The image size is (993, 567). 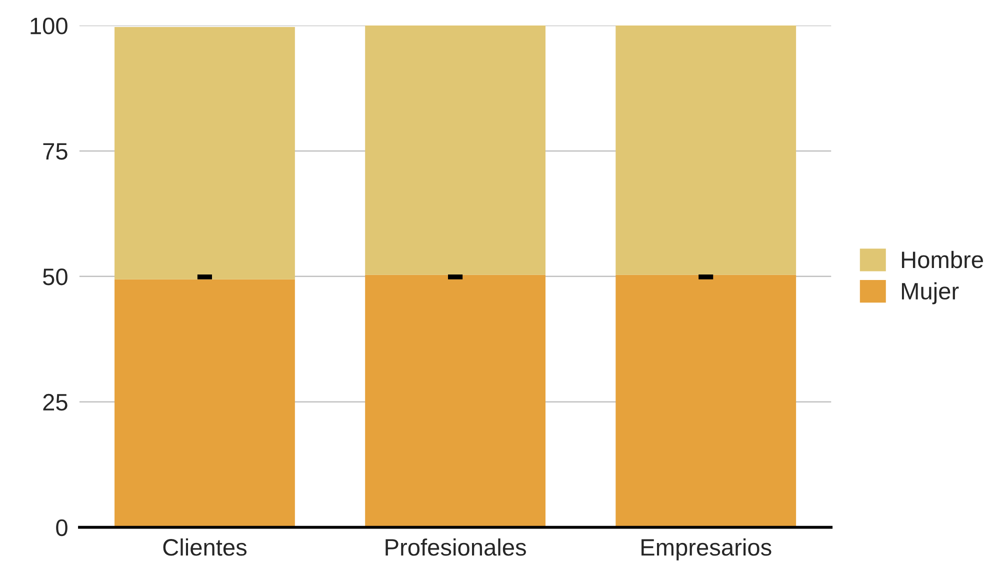 What do you see at coordinates (707, 549) in the screenshot?
I see `x-tick-label: Empresarios` at bounding box center [707, 549].